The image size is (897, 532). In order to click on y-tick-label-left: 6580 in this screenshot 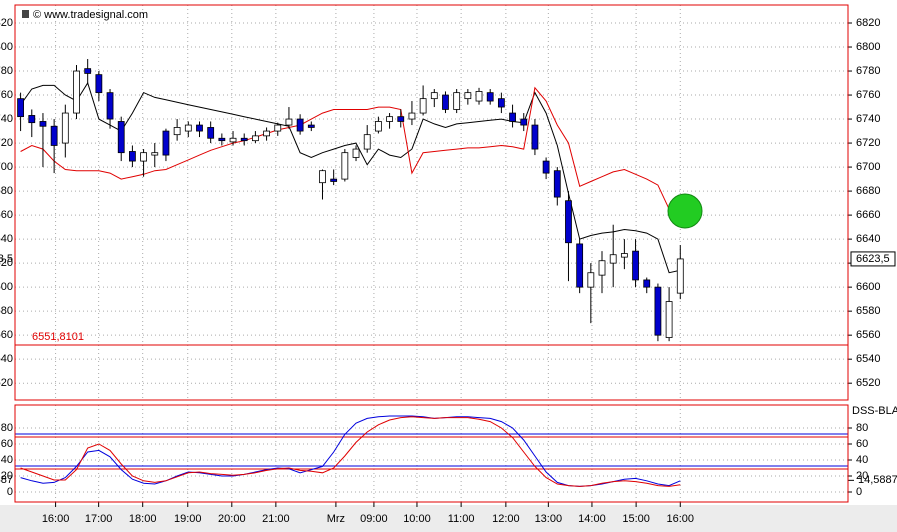, I will do `click(6, 311)`.